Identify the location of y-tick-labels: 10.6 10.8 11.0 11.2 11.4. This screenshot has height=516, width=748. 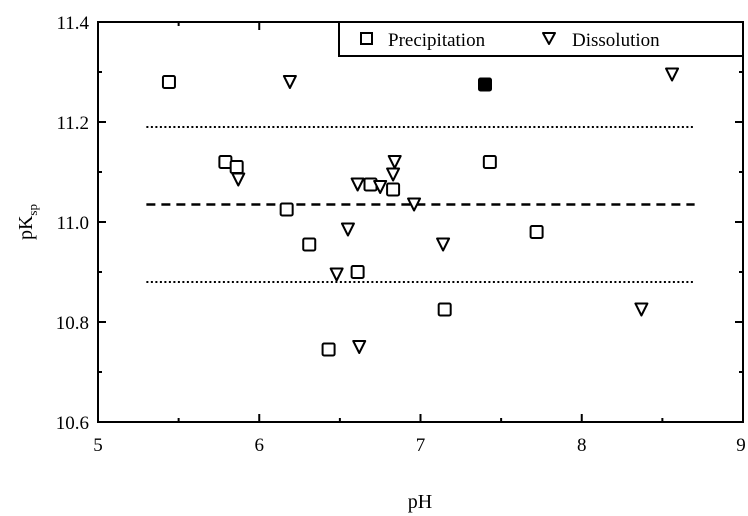
(73, 223).